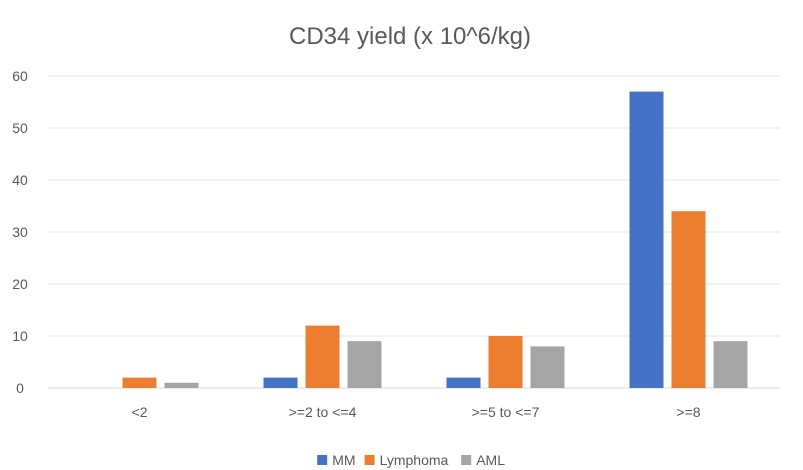 The height and width of the screenshot is (470, 803). What do you see at coordinates (414, 460) in the screenshot?
I see `legend-label: Lymphoma` at bounding box center [414, 460].